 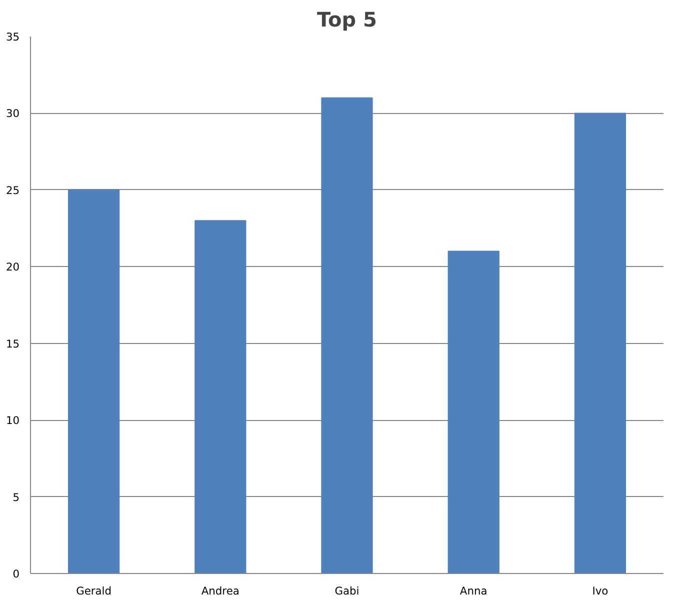 I want to click on y-tick-label: 15, so click(x=13, y=343).